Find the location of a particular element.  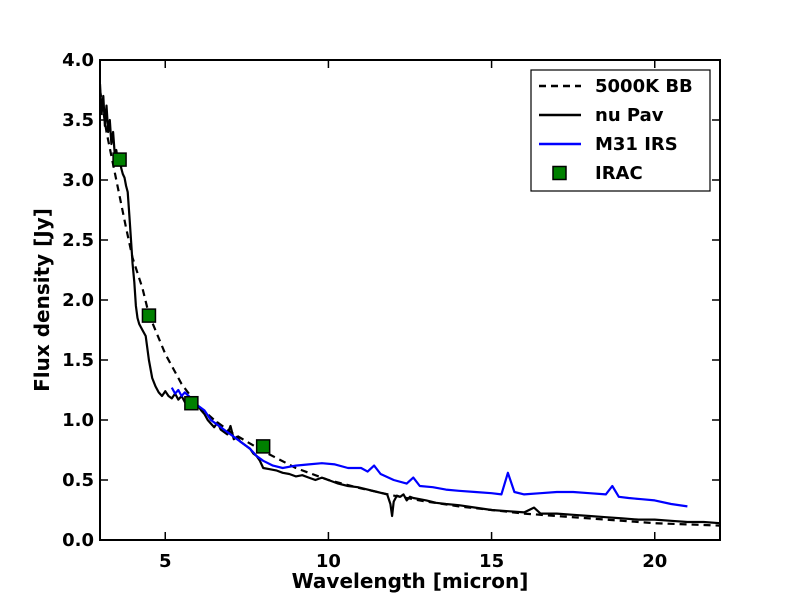

y-tick-label: 2.0 is located at coordinates (78, 300).